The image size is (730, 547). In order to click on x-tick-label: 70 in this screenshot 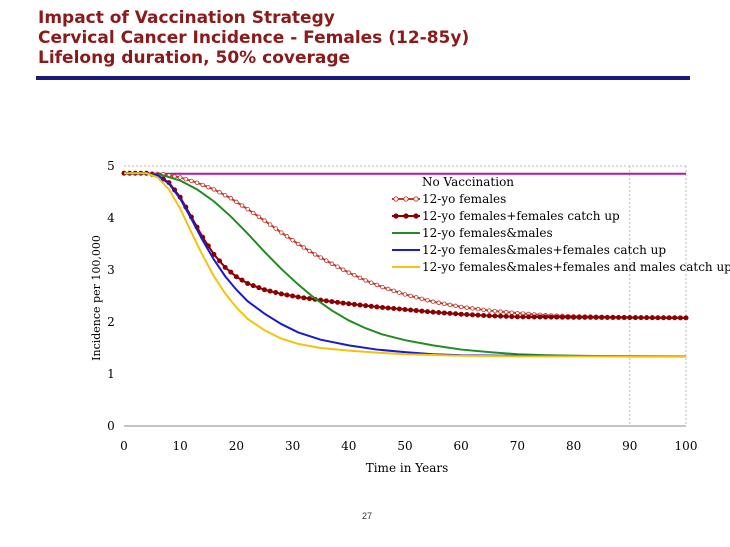, I will do `click(517, 446)`.